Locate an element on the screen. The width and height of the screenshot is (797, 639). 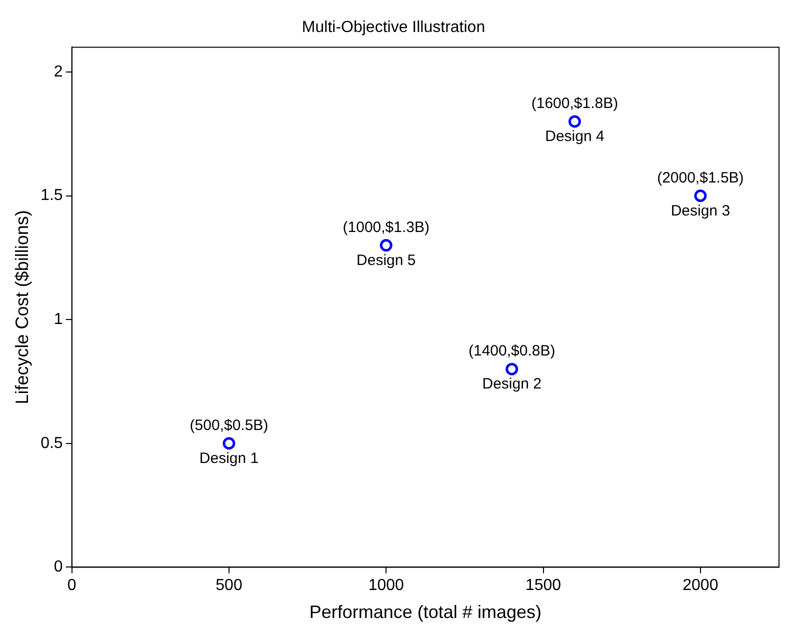
y-tick-label: 1.5 is located at coordinates (51, 195).